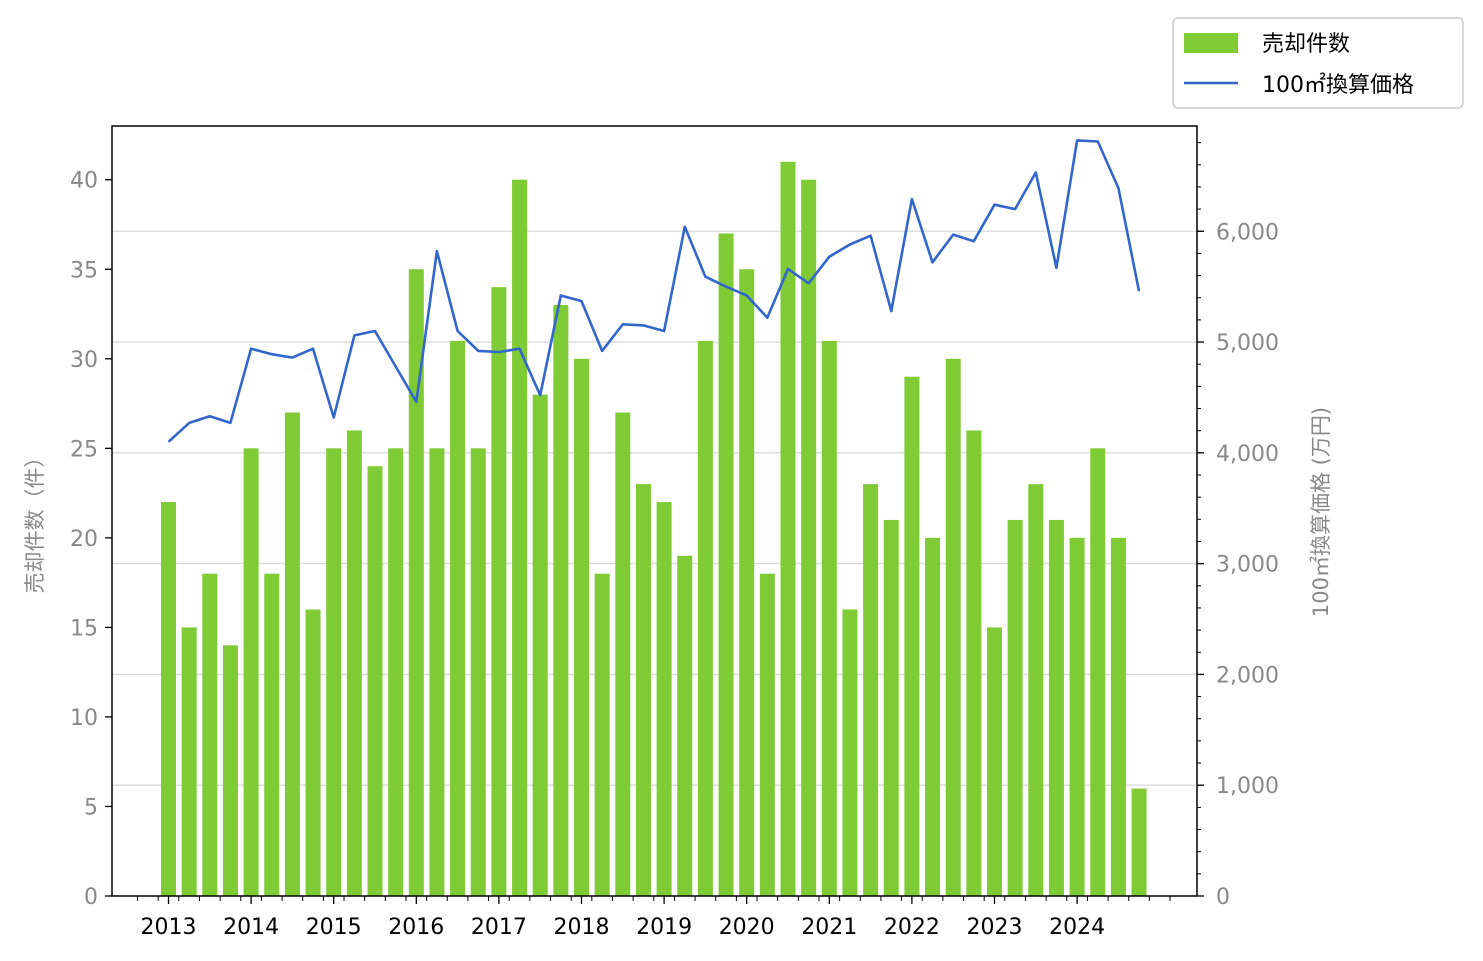 The height and width of the screenshot is (961, 1483). I want to click on x-tick-label: 2020, so click(747, 927).